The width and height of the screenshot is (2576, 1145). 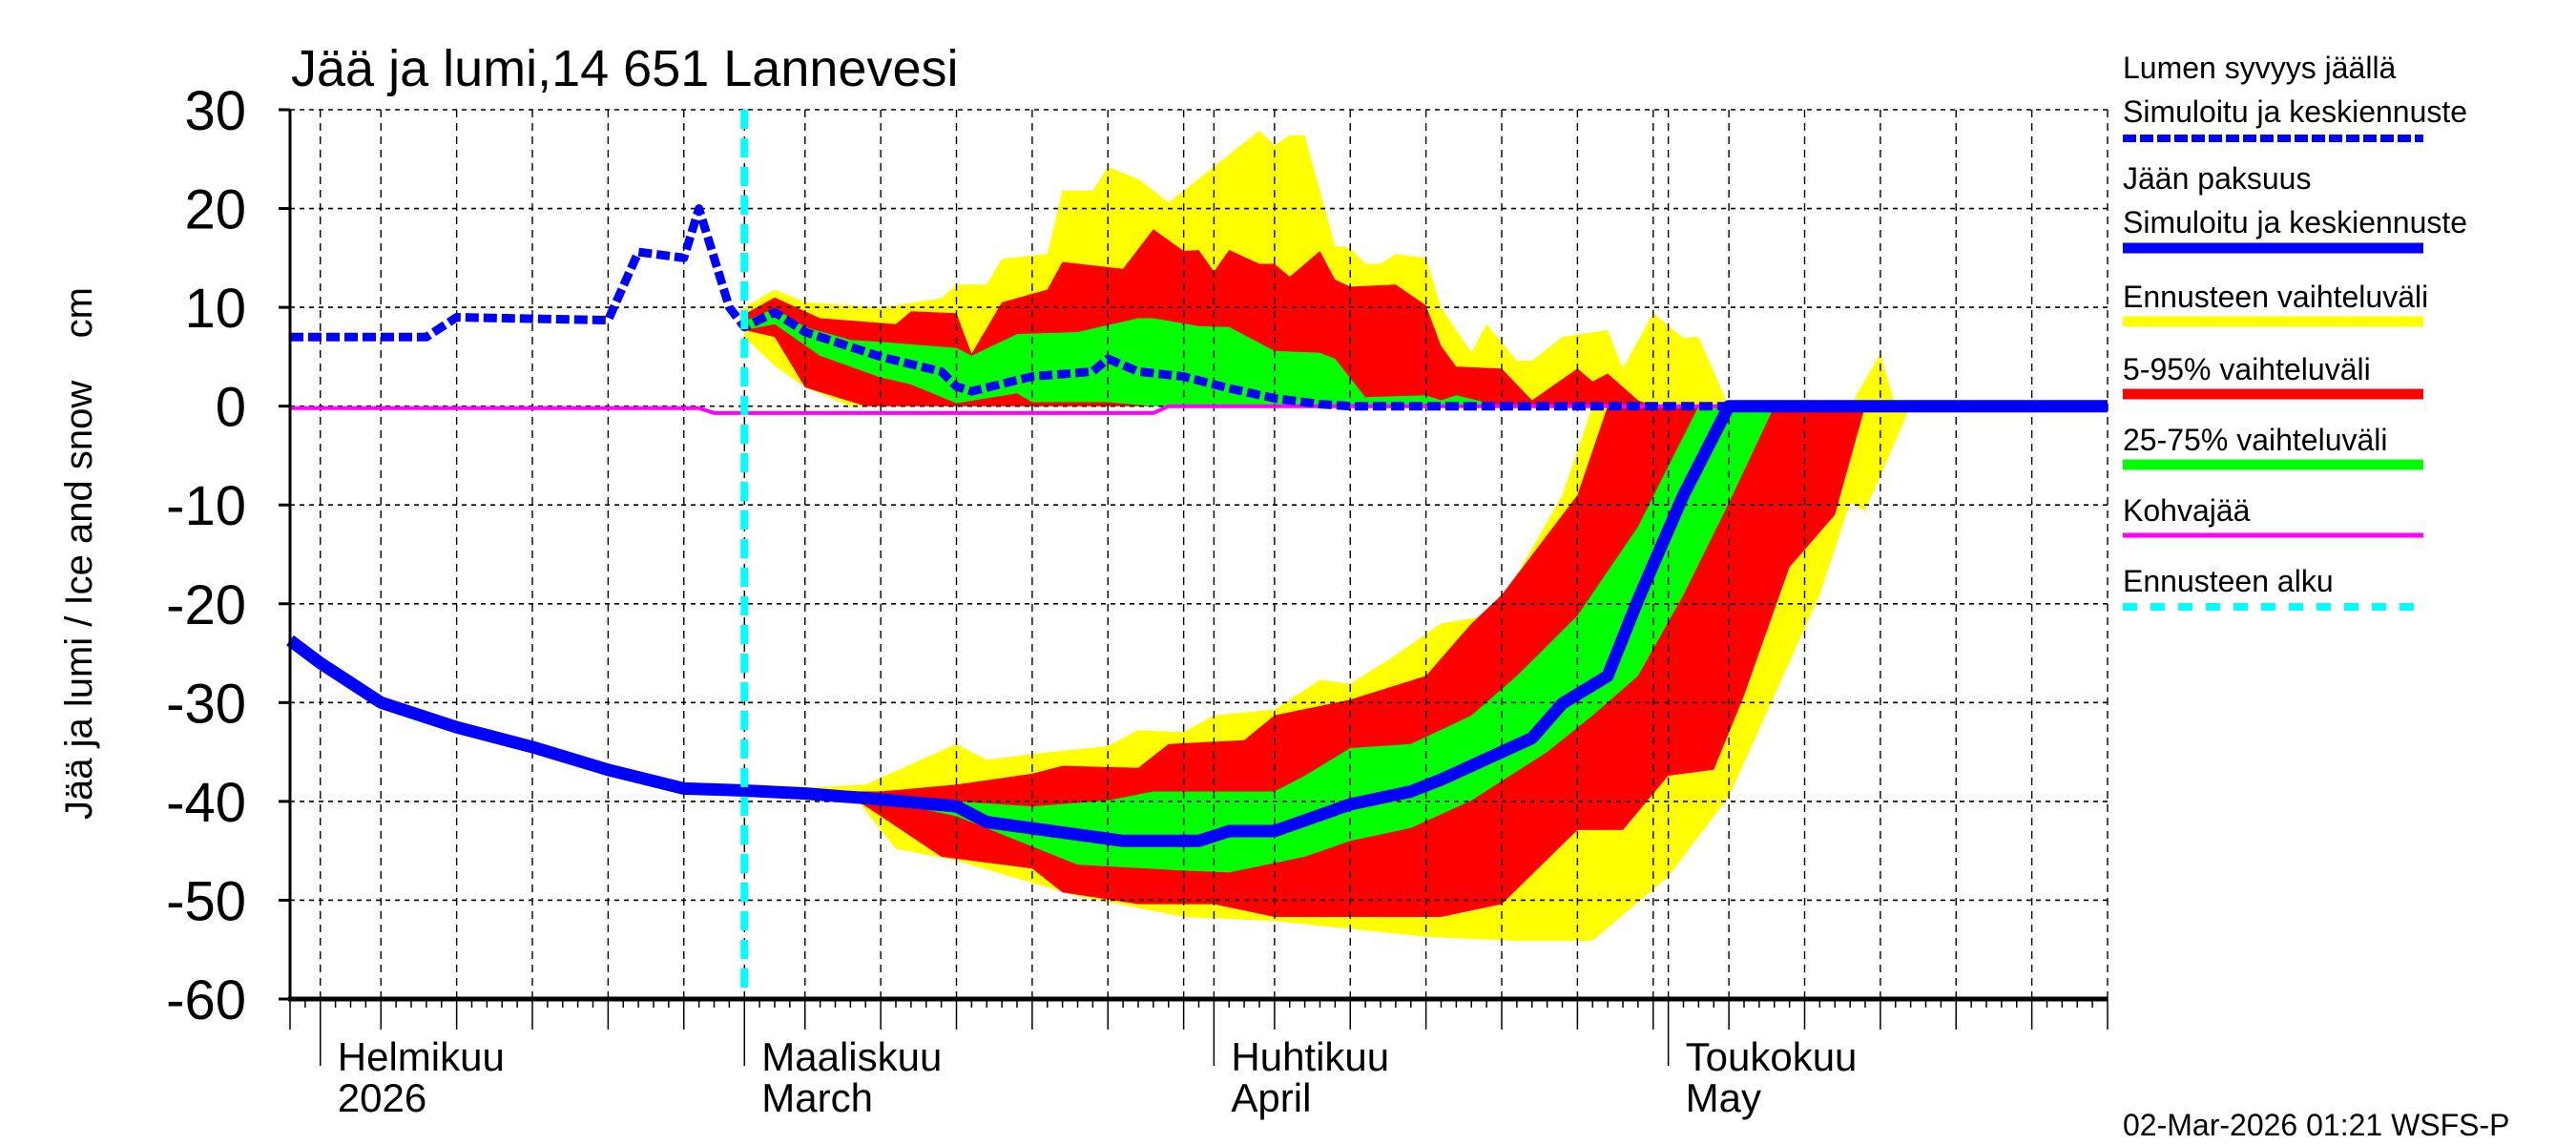 I want to click on y-tick-label: -60, so click(x=206, y=1000).